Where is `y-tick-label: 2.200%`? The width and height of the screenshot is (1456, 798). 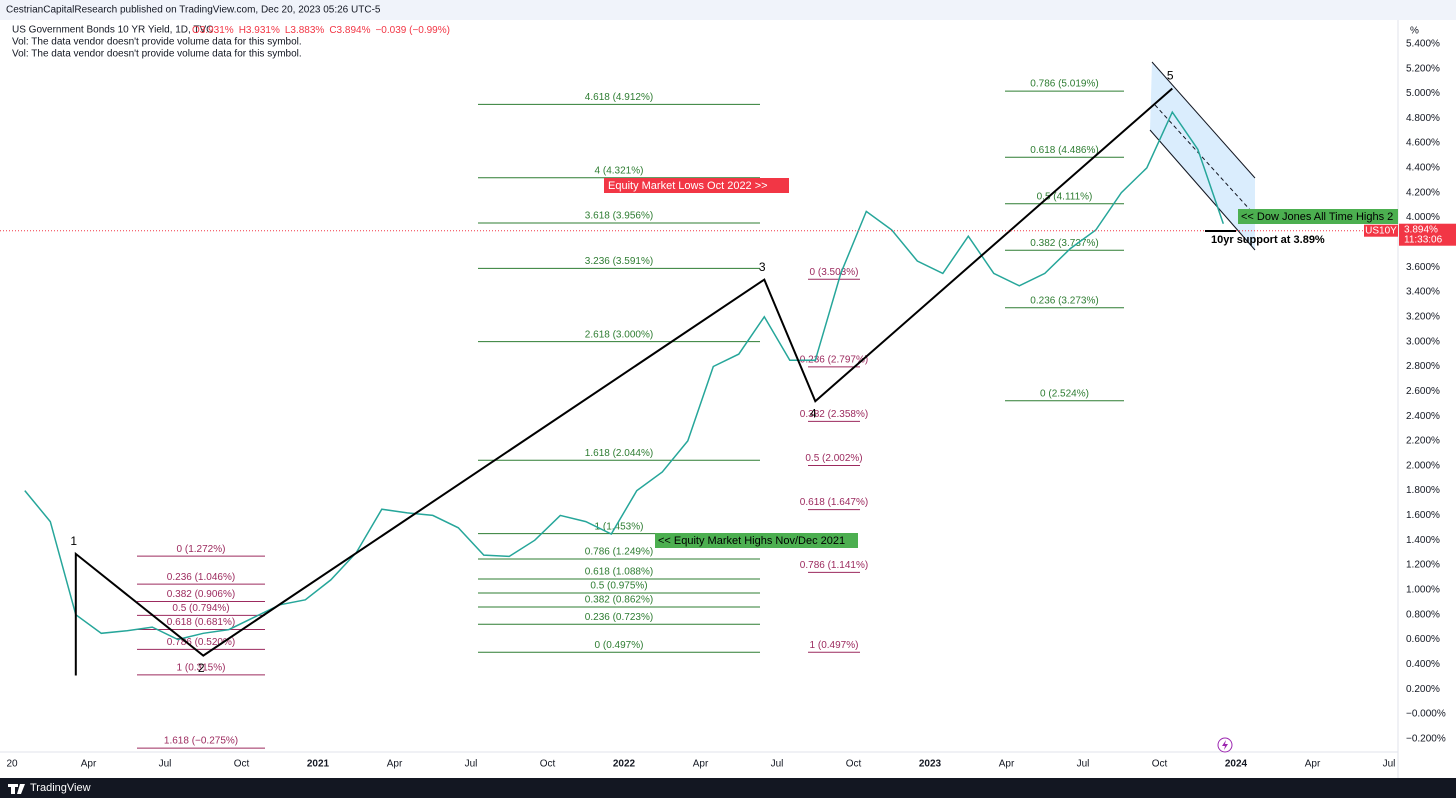
y-tick-label: 2.200% is located at coordinates (1423, 441).